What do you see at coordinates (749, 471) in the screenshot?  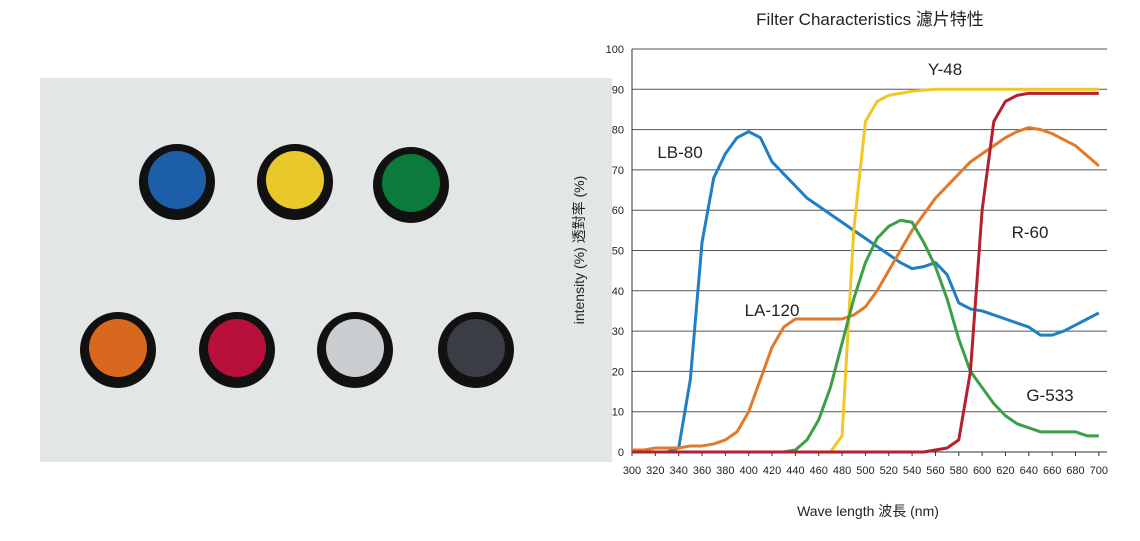 I see `x-tick-label: 400` at bounding box center [749, 471].